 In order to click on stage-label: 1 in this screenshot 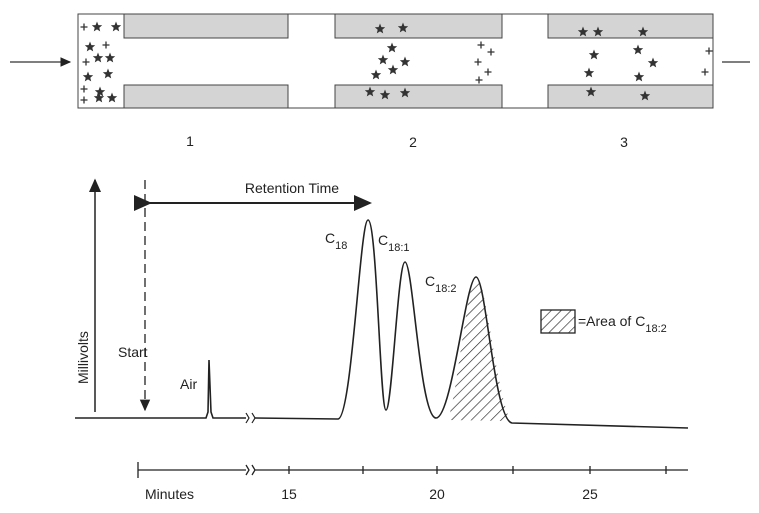, I will do `click(190, 141)`.